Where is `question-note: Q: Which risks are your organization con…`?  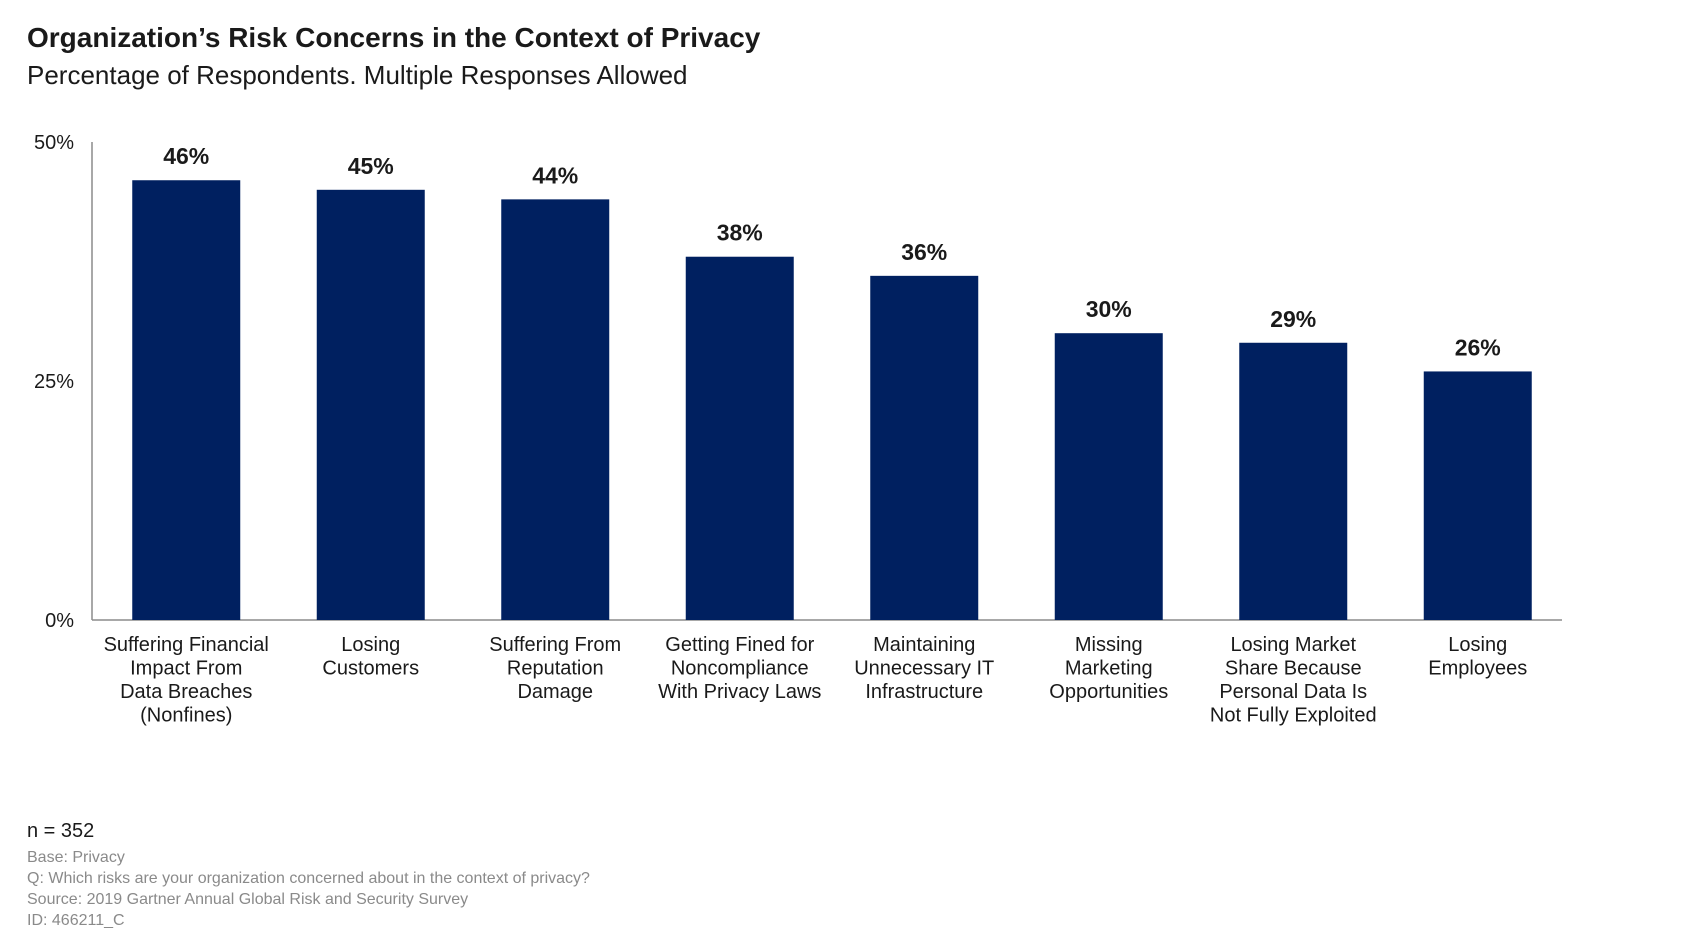
question-note: Q: Which risks are your organization con… is located at coordinates (308, 878).